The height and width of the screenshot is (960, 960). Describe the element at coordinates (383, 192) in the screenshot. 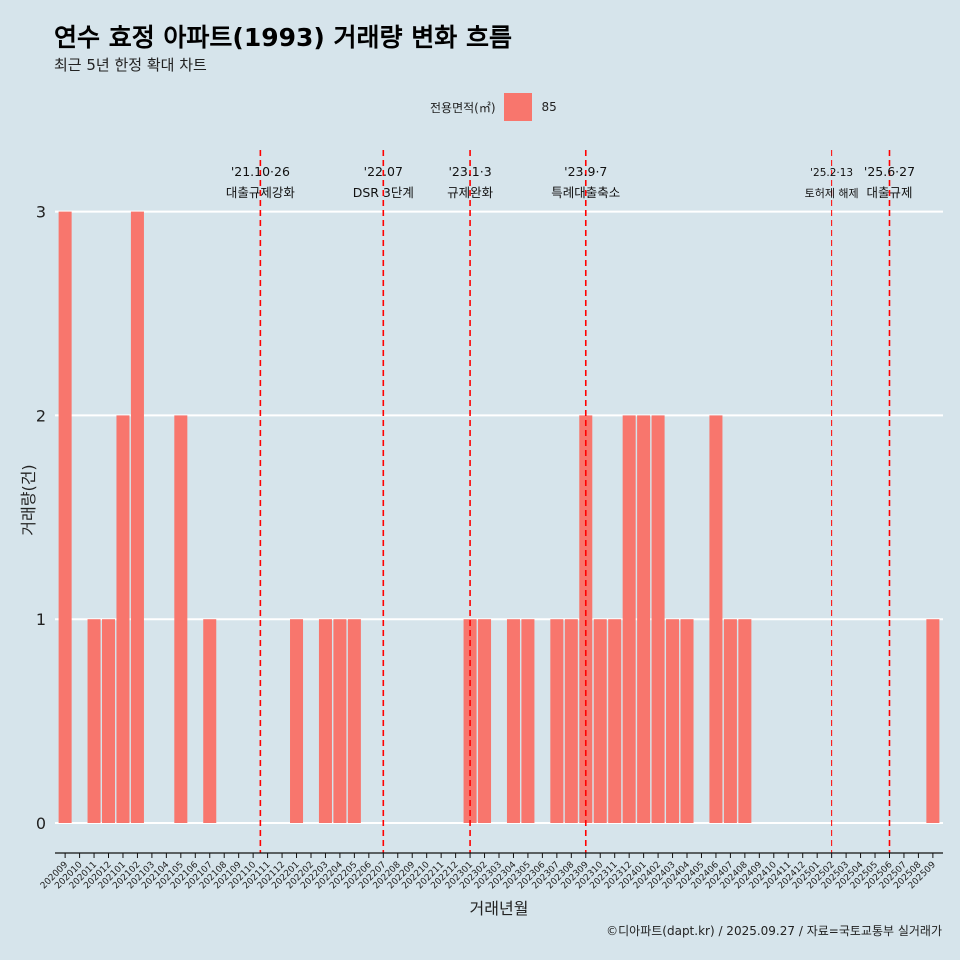

I see `annotation-label-1: DSR 3단계` at that location.